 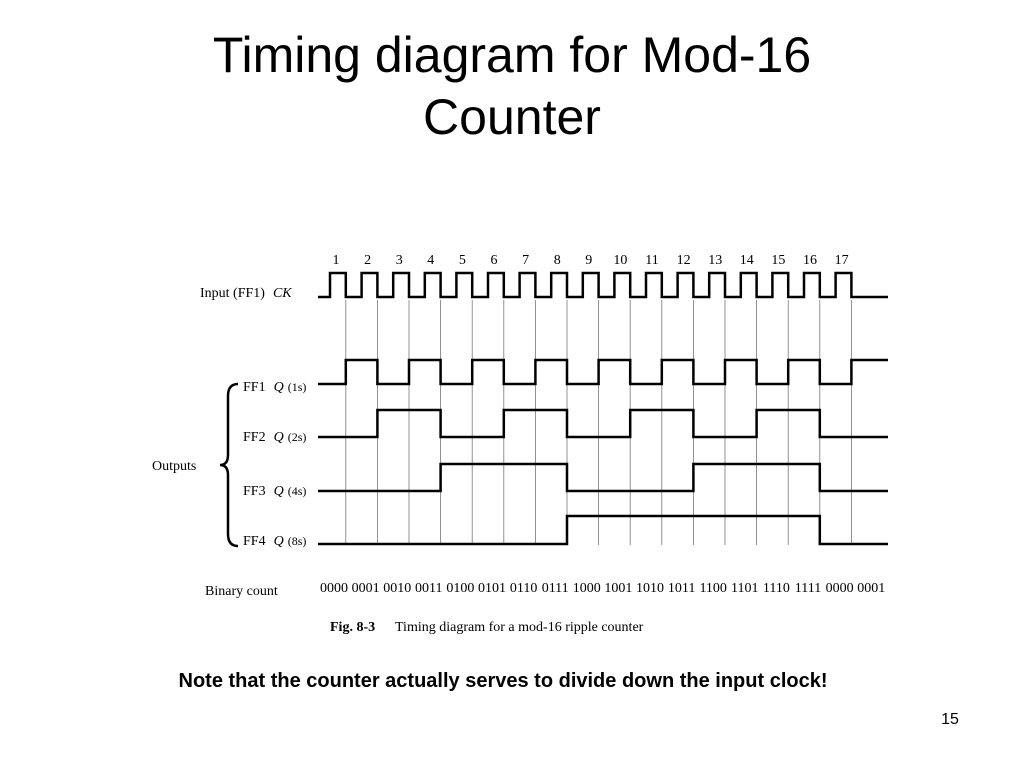 I want to click on clock-number: 8, so click(x=557, y=260).